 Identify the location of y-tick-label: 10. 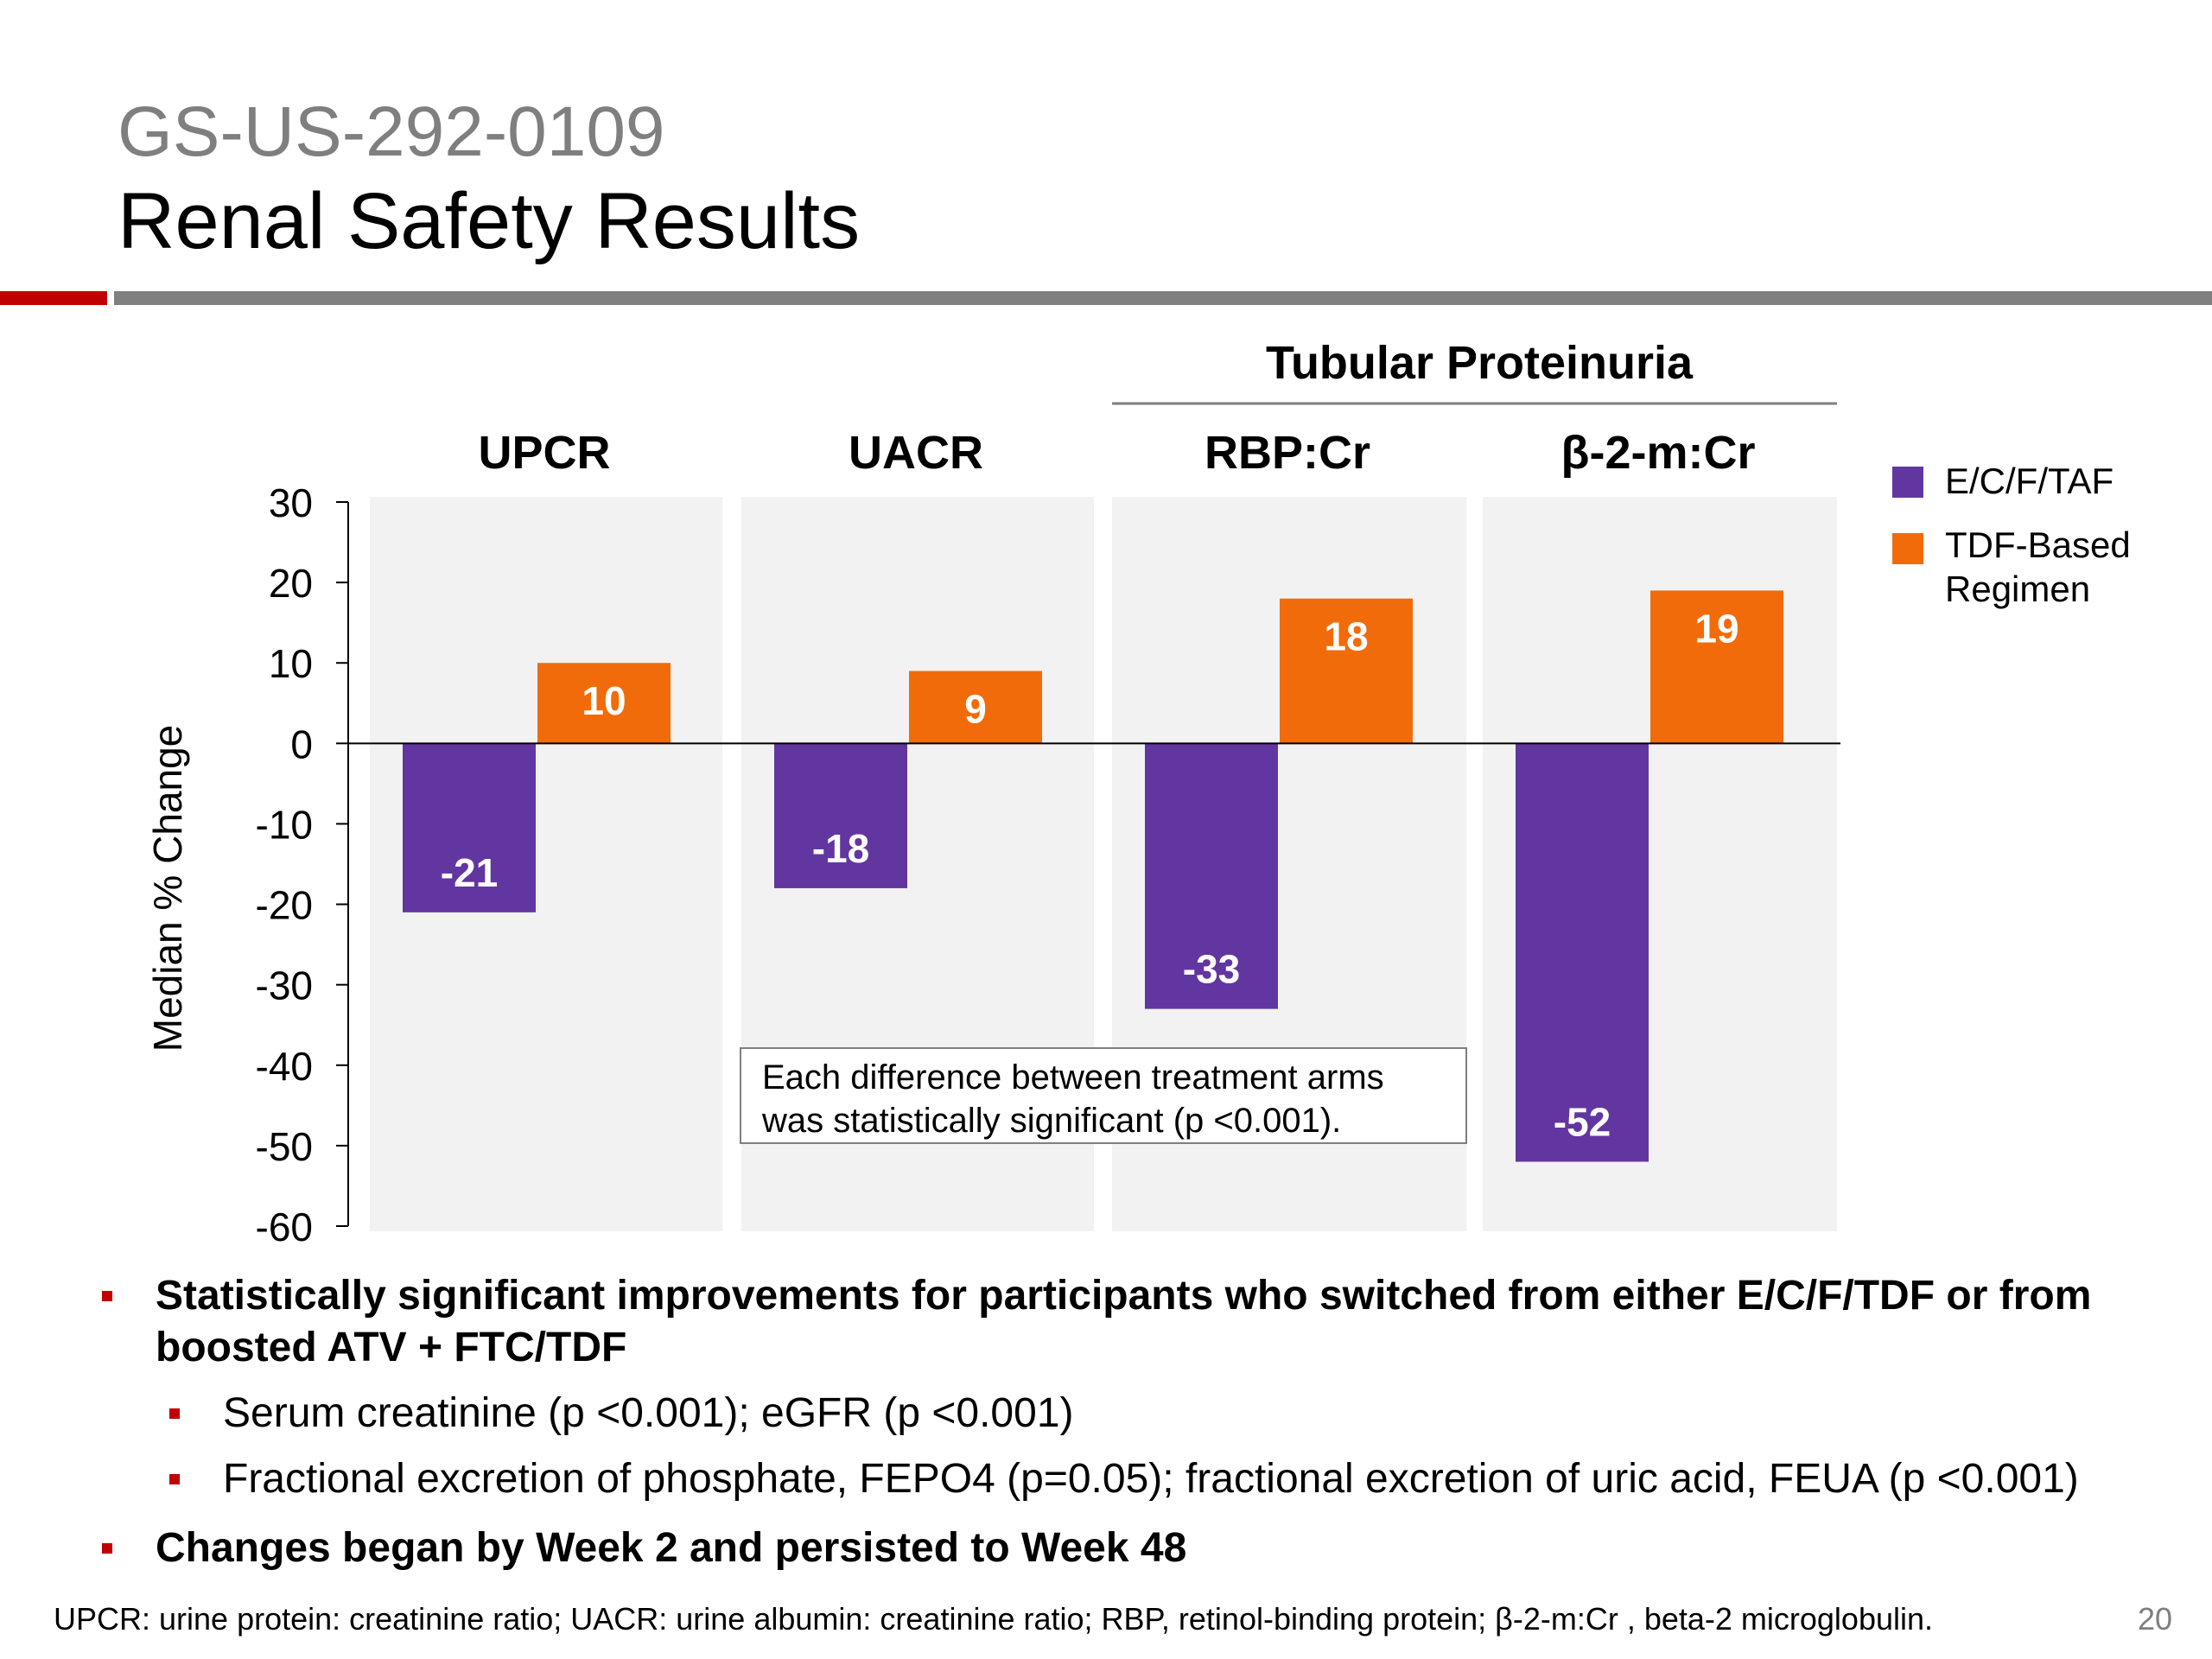
(291, 663).